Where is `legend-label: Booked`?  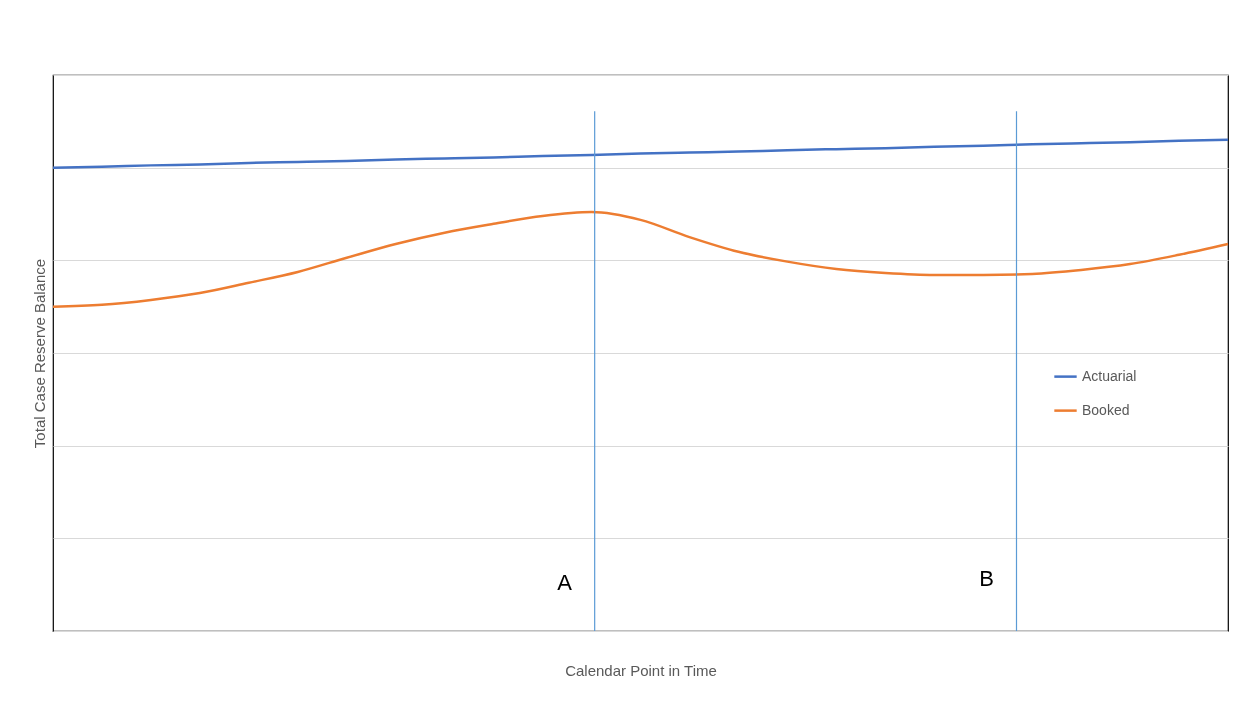
legend-label: Booked is located at coordinates (1106, 409).